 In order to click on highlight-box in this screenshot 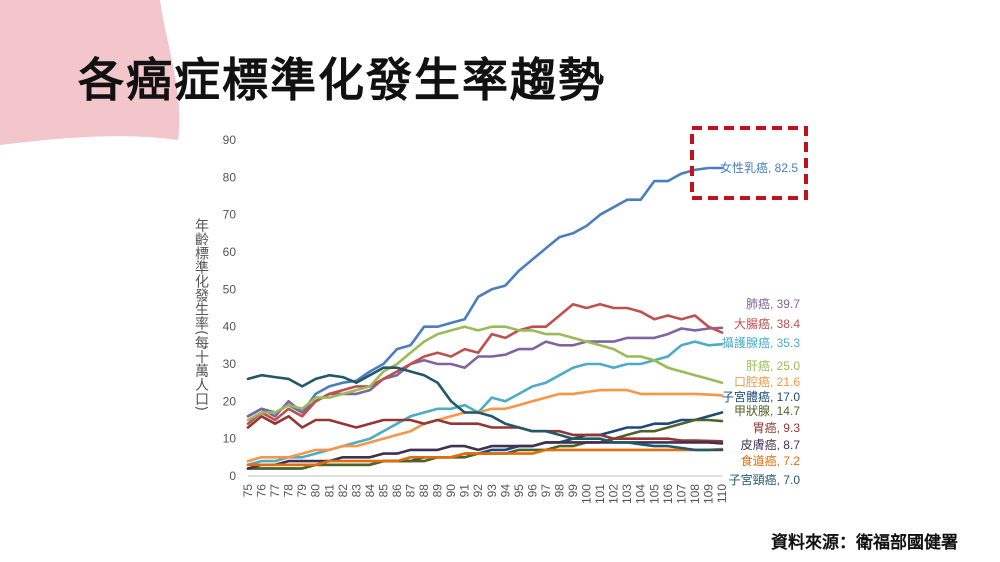, I will do `click(749, 163)`.